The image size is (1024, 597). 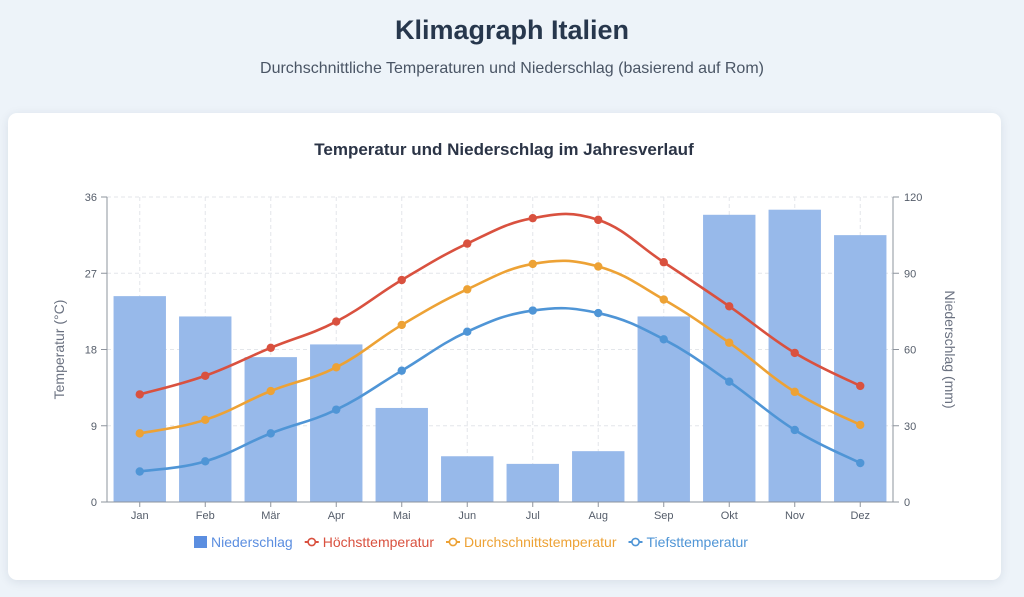 I want to click on y-right-tick-label: 0, so click(x=907, y=503).